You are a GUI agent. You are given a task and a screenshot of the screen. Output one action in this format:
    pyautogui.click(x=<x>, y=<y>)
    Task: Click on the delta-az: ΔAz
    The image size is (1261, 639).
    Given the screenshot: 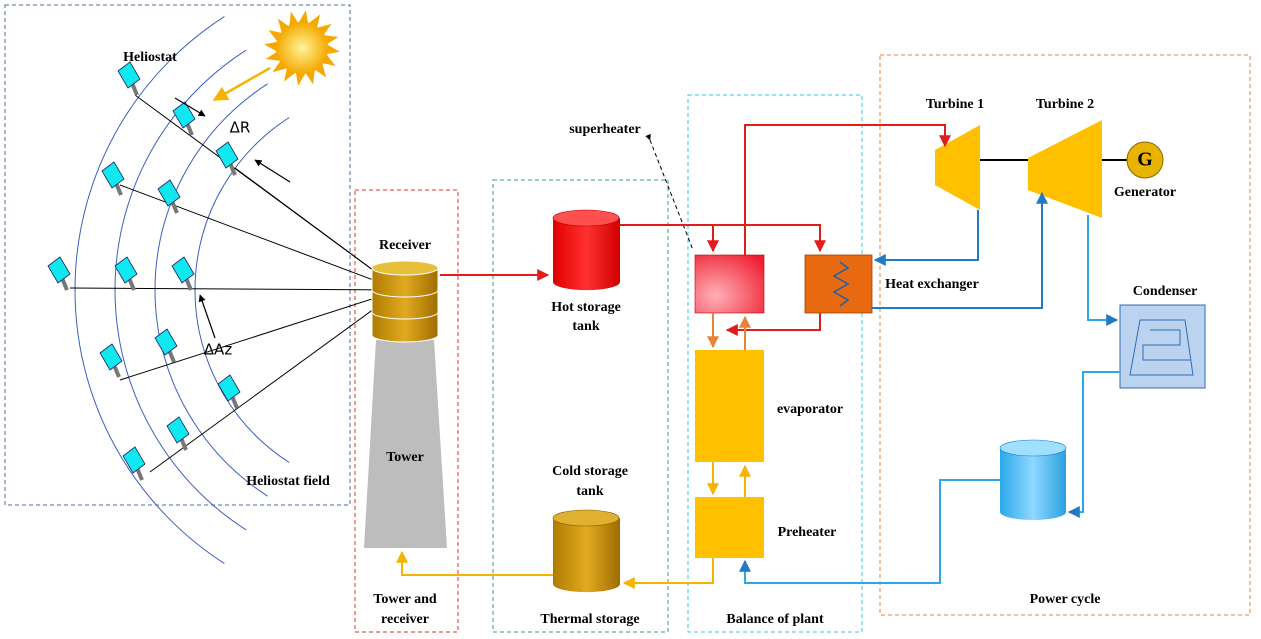 What is the action you would take?
    pyautogui.click(x=218, y=350)
    